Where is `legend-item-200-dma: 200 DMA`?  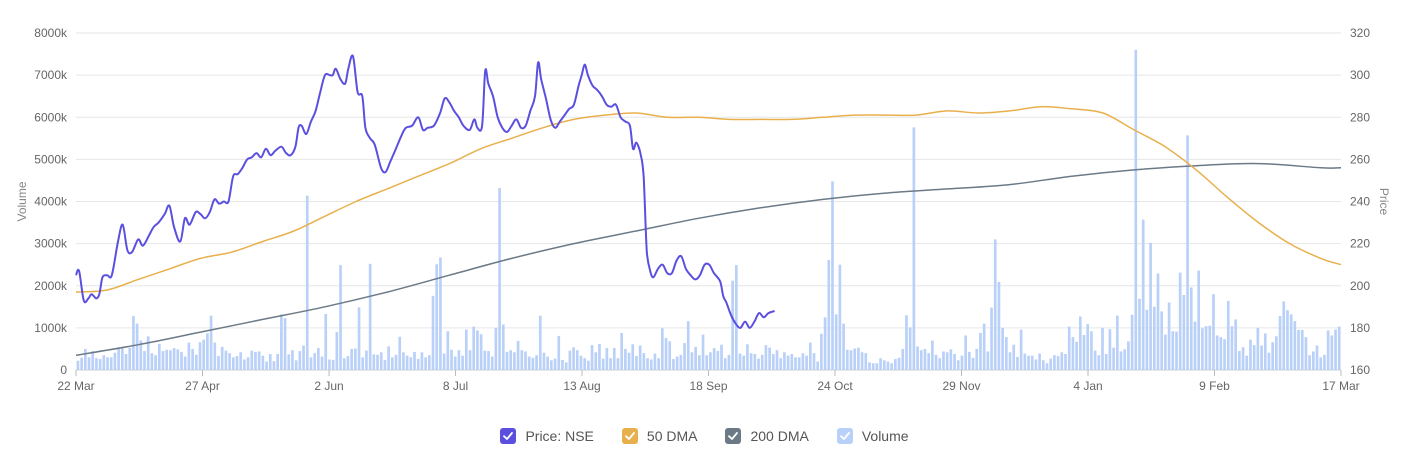
legend-item-200-dma: 200 DMA is located at coordinates (767, 436).